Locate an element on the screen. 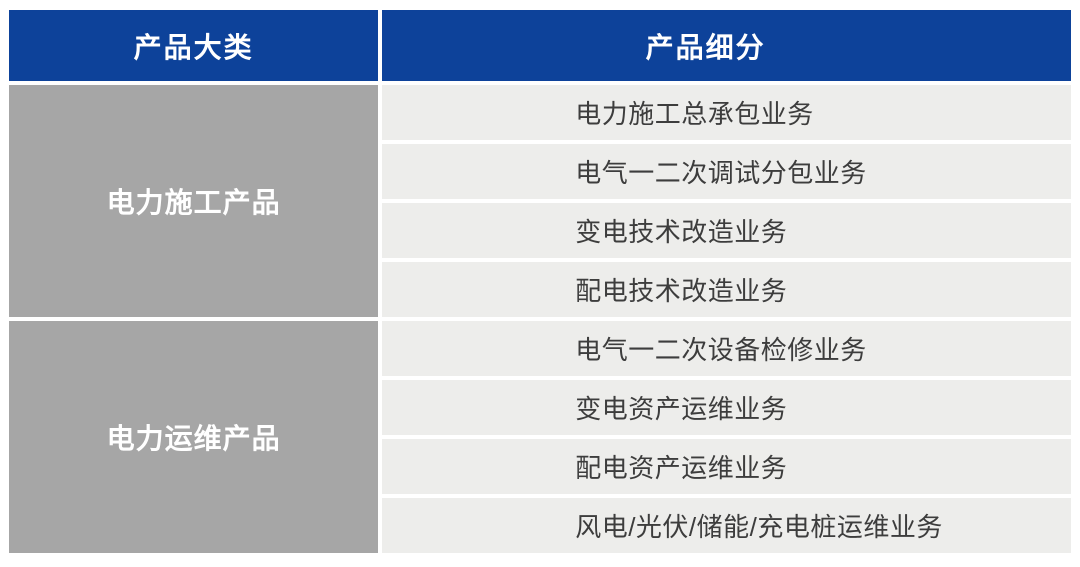 The image size is (1080, 567). subdivision-cell: 变电资产运维业务 is located at coordinates (726, 407).